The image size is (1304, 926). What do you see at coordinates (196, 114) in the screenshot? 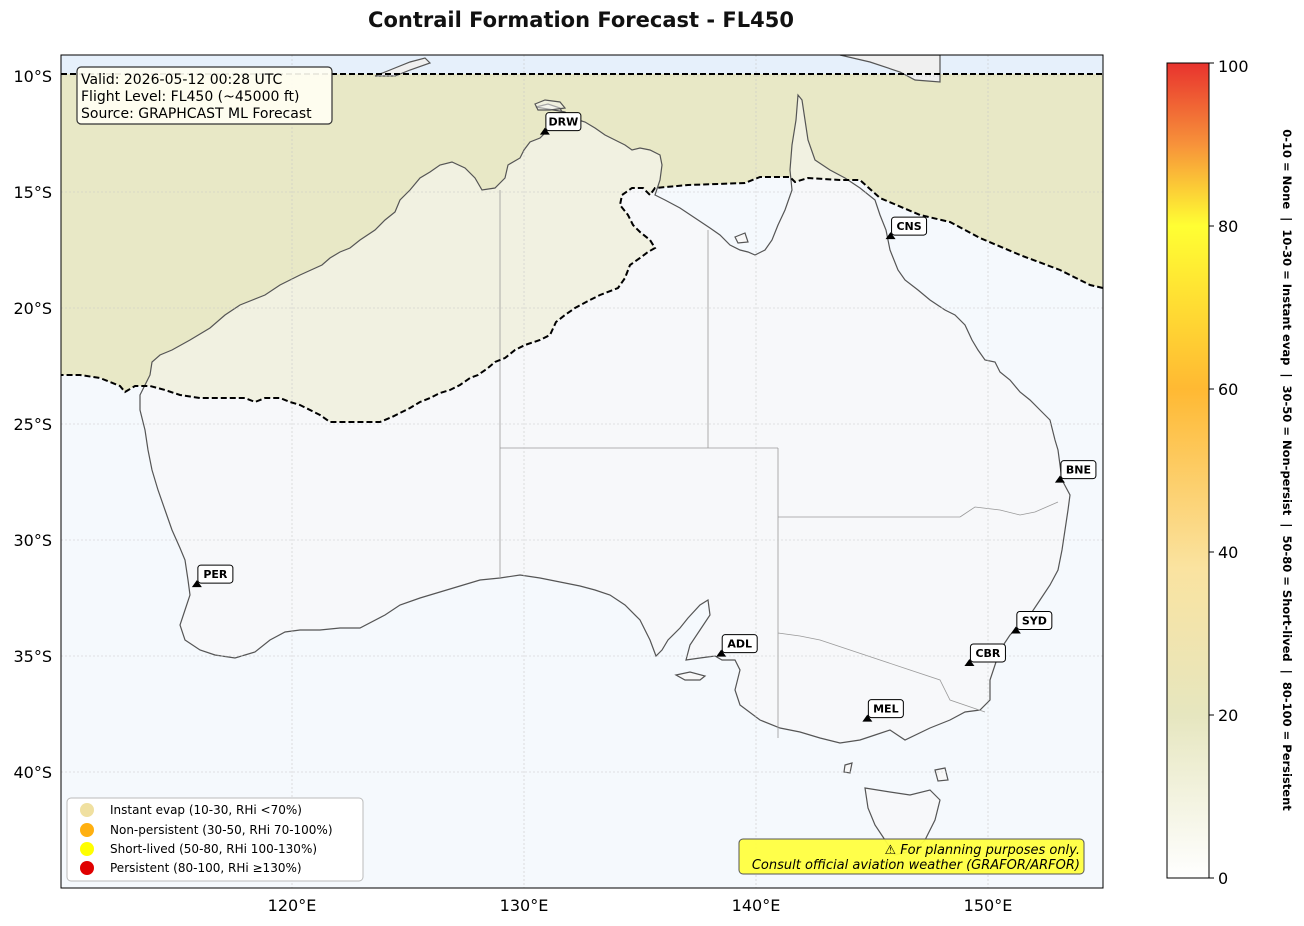
I see `info-source: Source: GRAPHCAST ML Forecast` at bounding box center [196, 114].